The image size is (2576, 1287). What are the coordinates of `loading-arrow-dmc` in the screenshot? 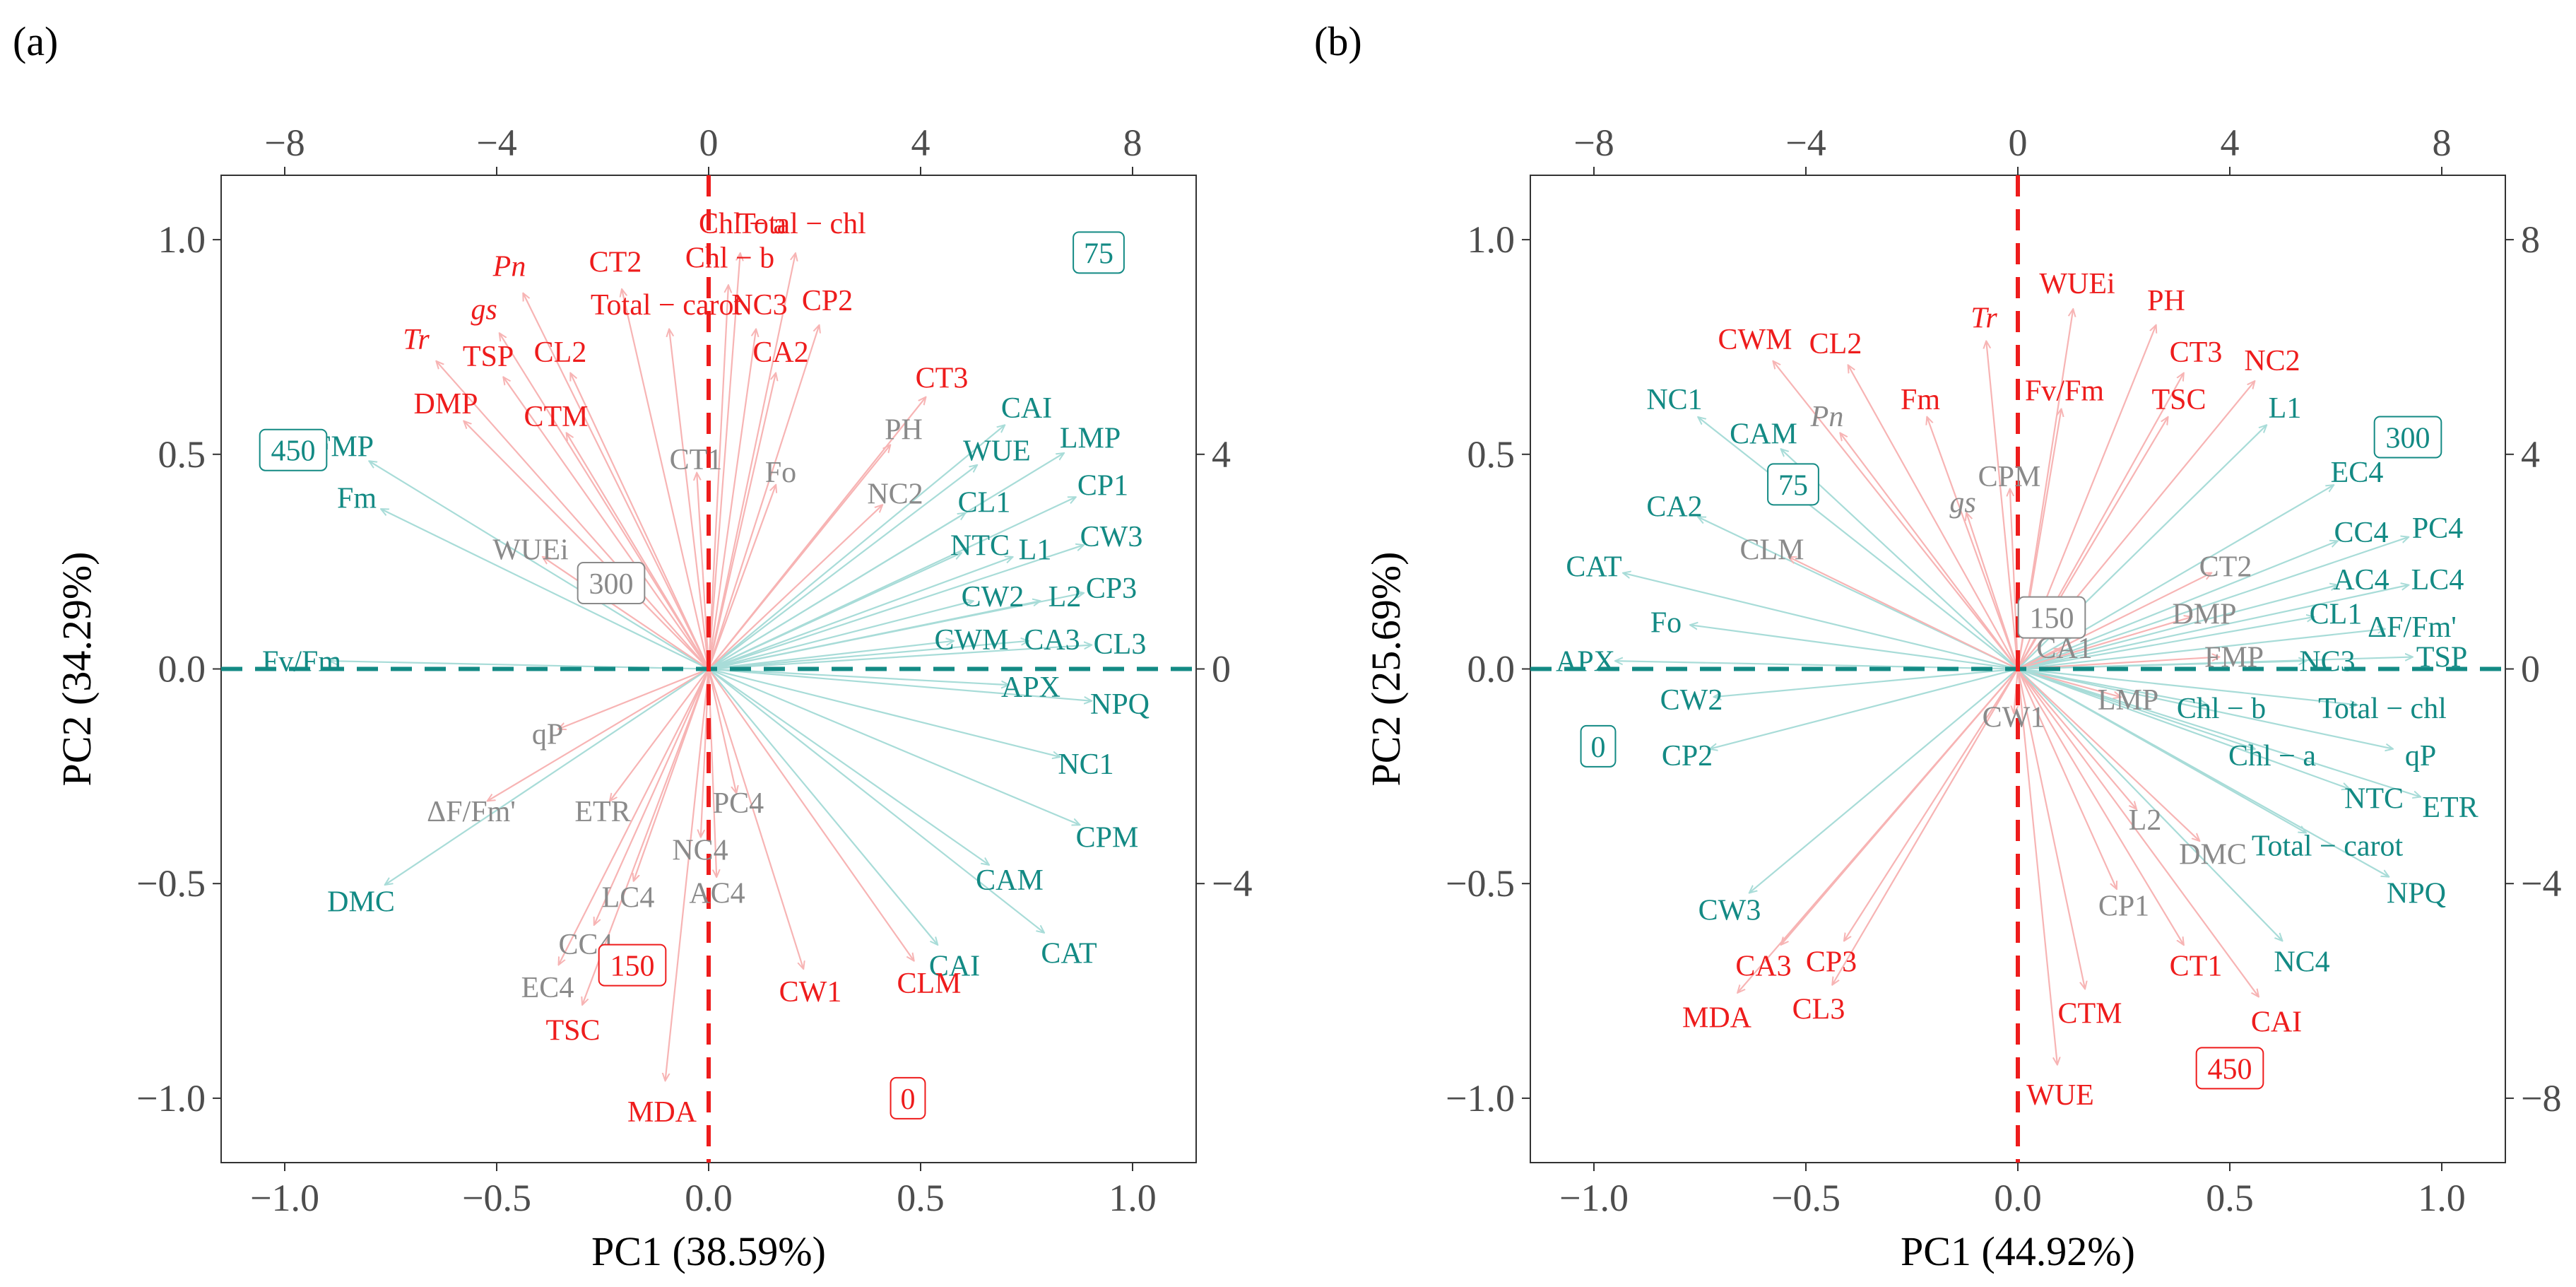 It's located at (547, 776).